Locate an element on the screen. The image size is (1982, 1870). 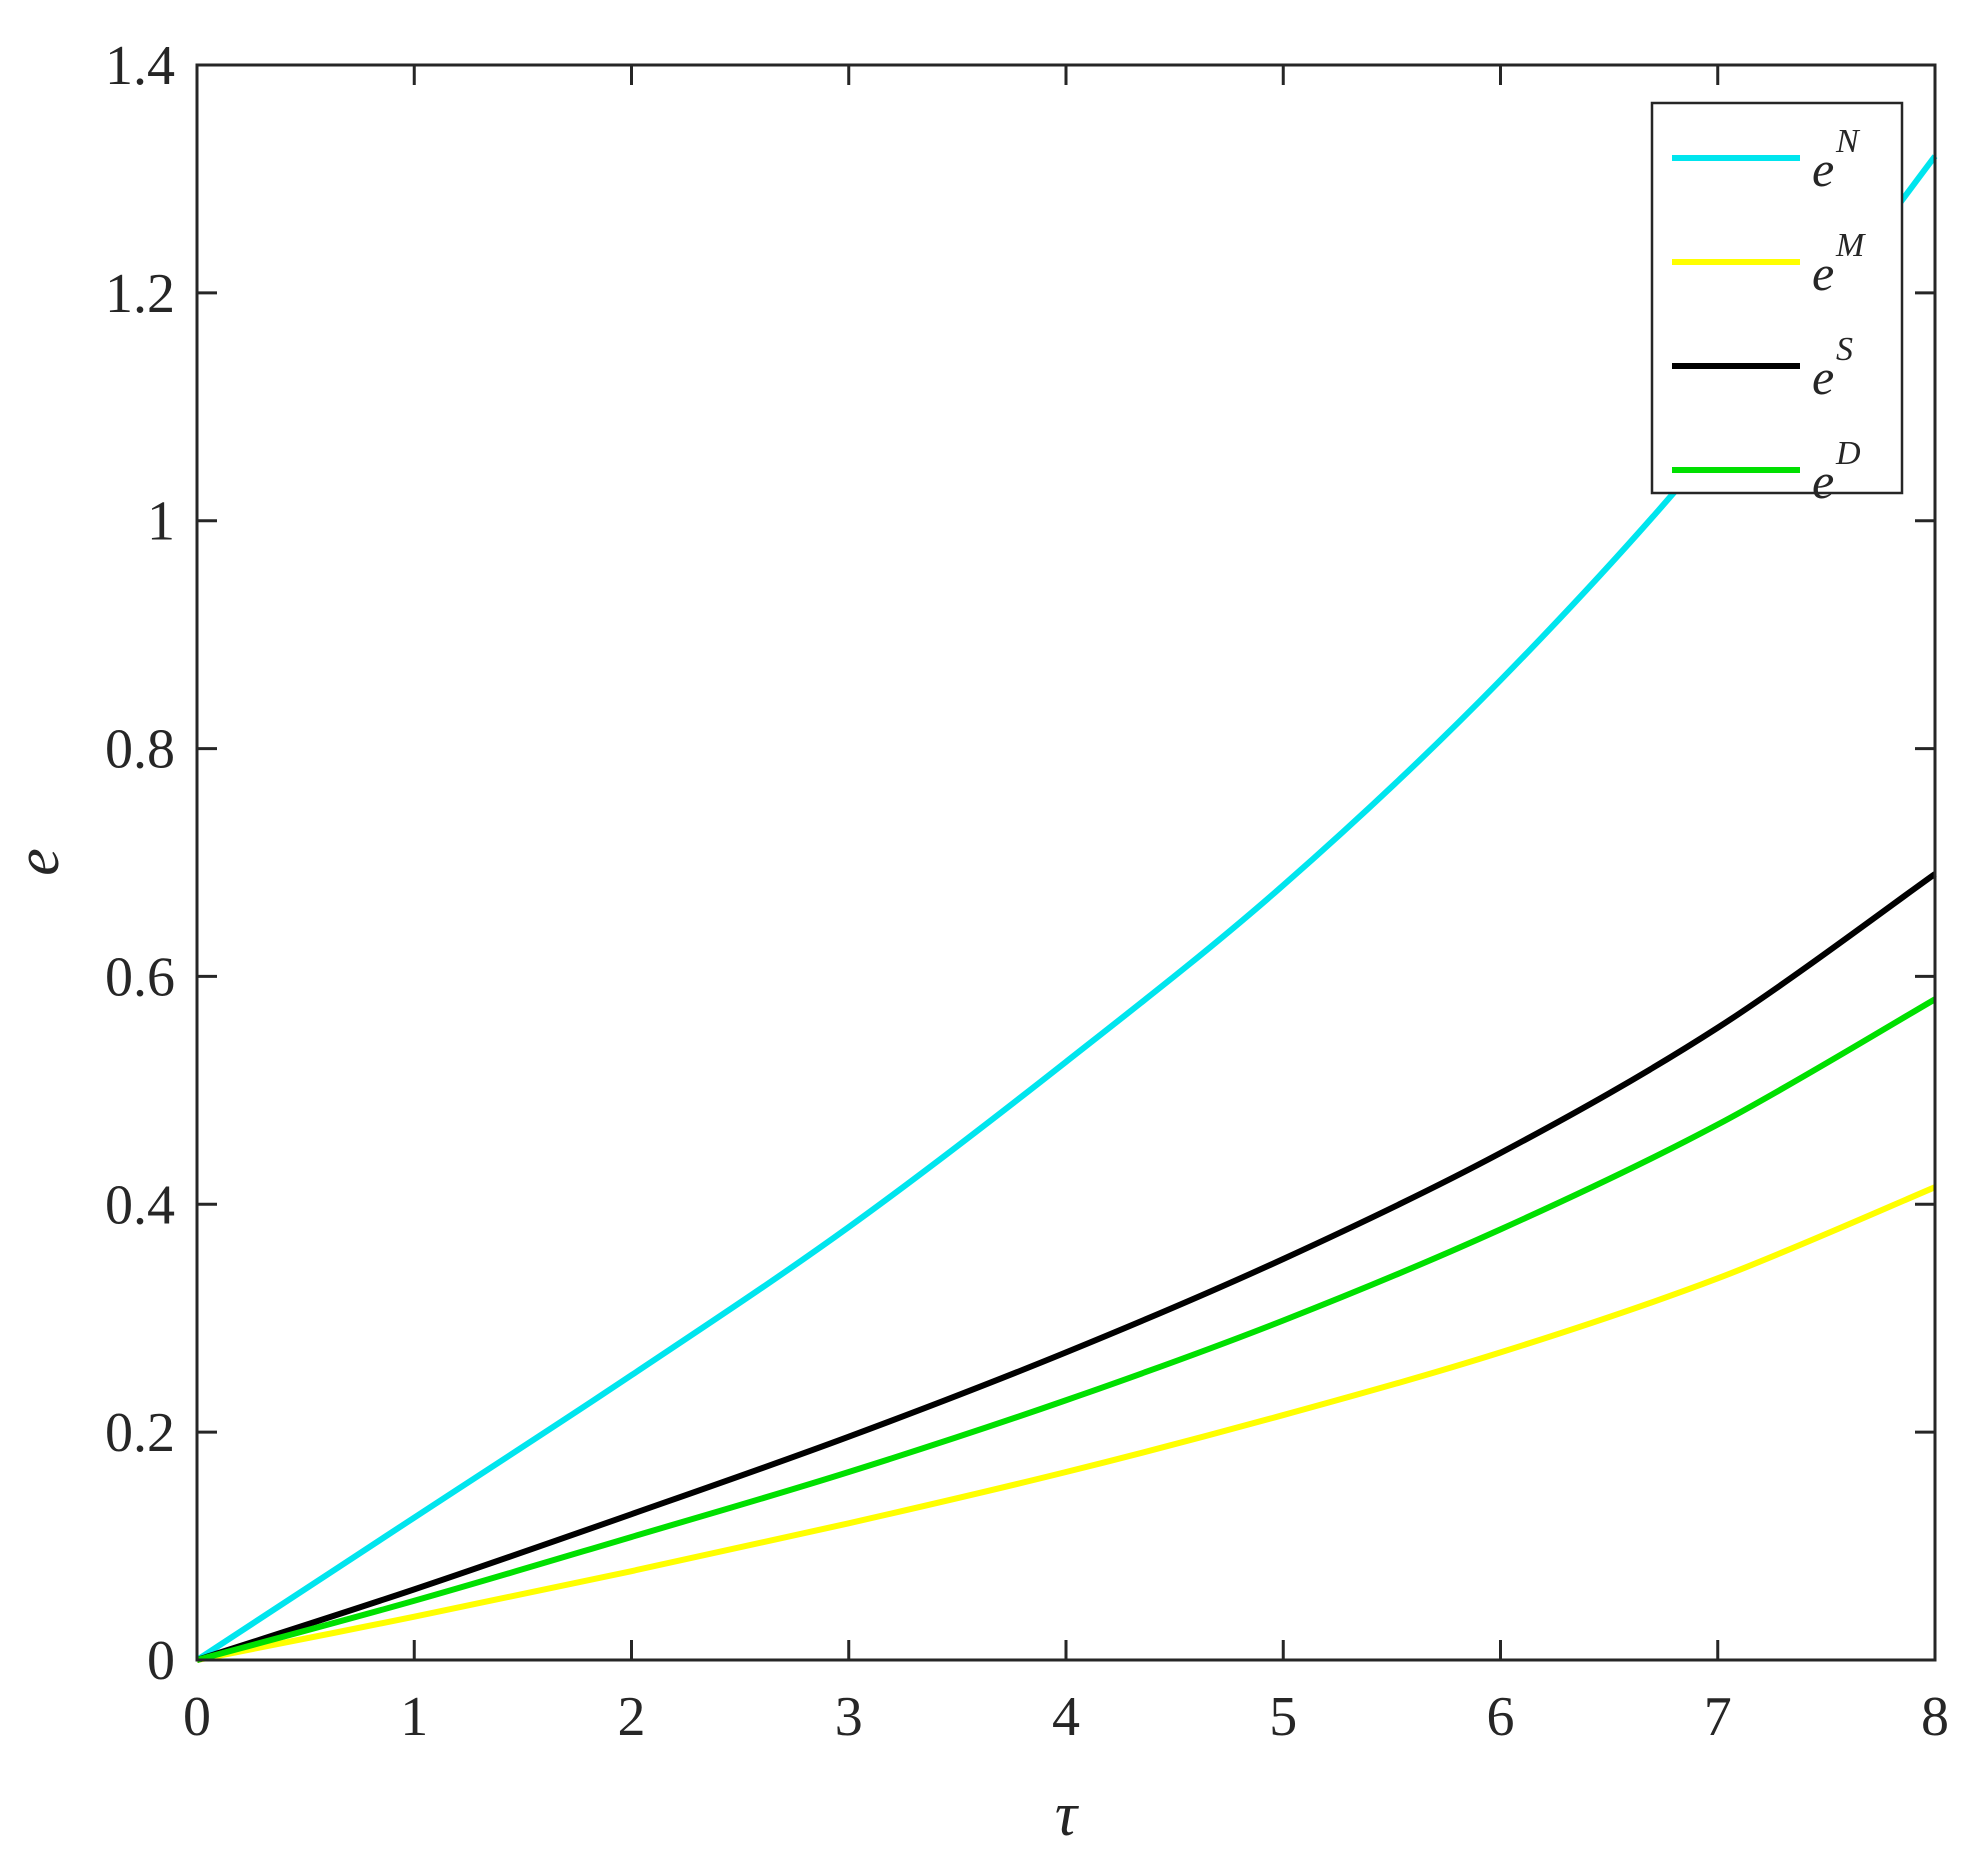
x-tick-label: 6 is located at coordinates (1501, 1717).